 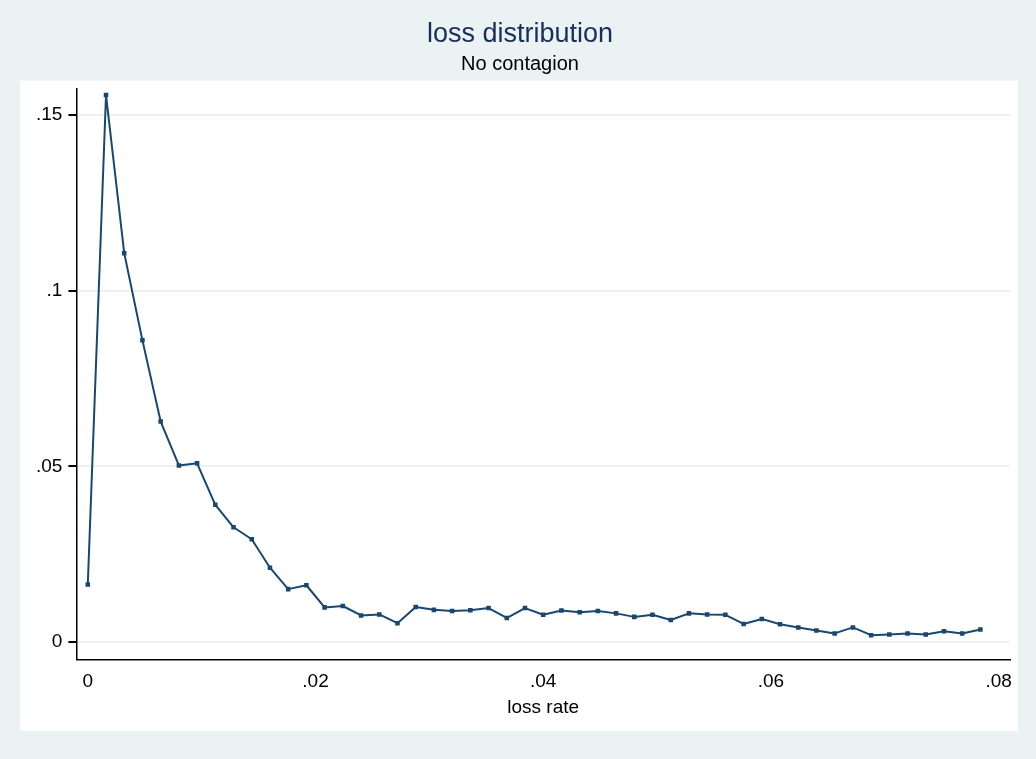 I want to click on x-tick-label: .08, so click(x=998, y=681).